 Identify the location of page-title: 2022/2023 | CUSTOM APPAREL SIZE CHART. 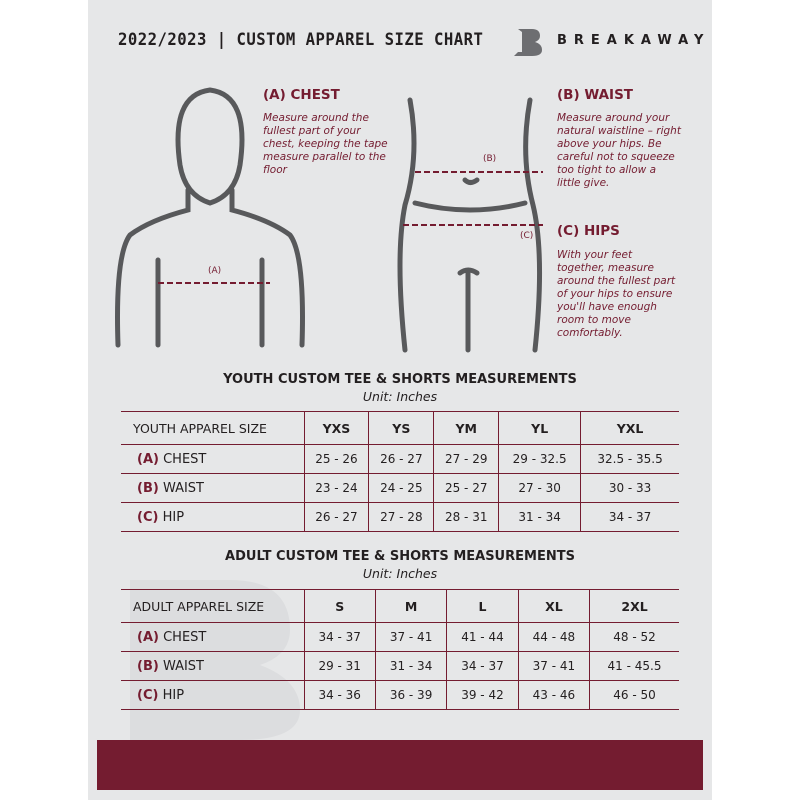
(301, 40).